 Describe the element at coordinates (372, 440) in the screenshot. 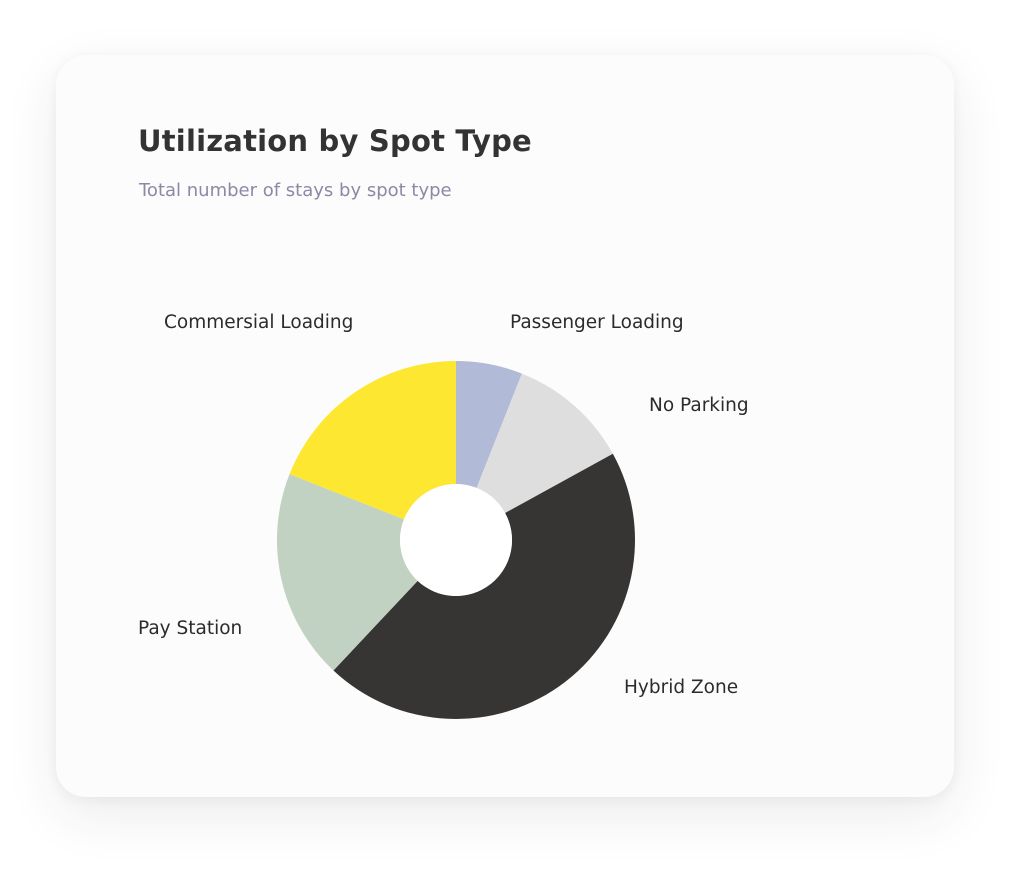

I see `slice-commersial-loading` at that location.